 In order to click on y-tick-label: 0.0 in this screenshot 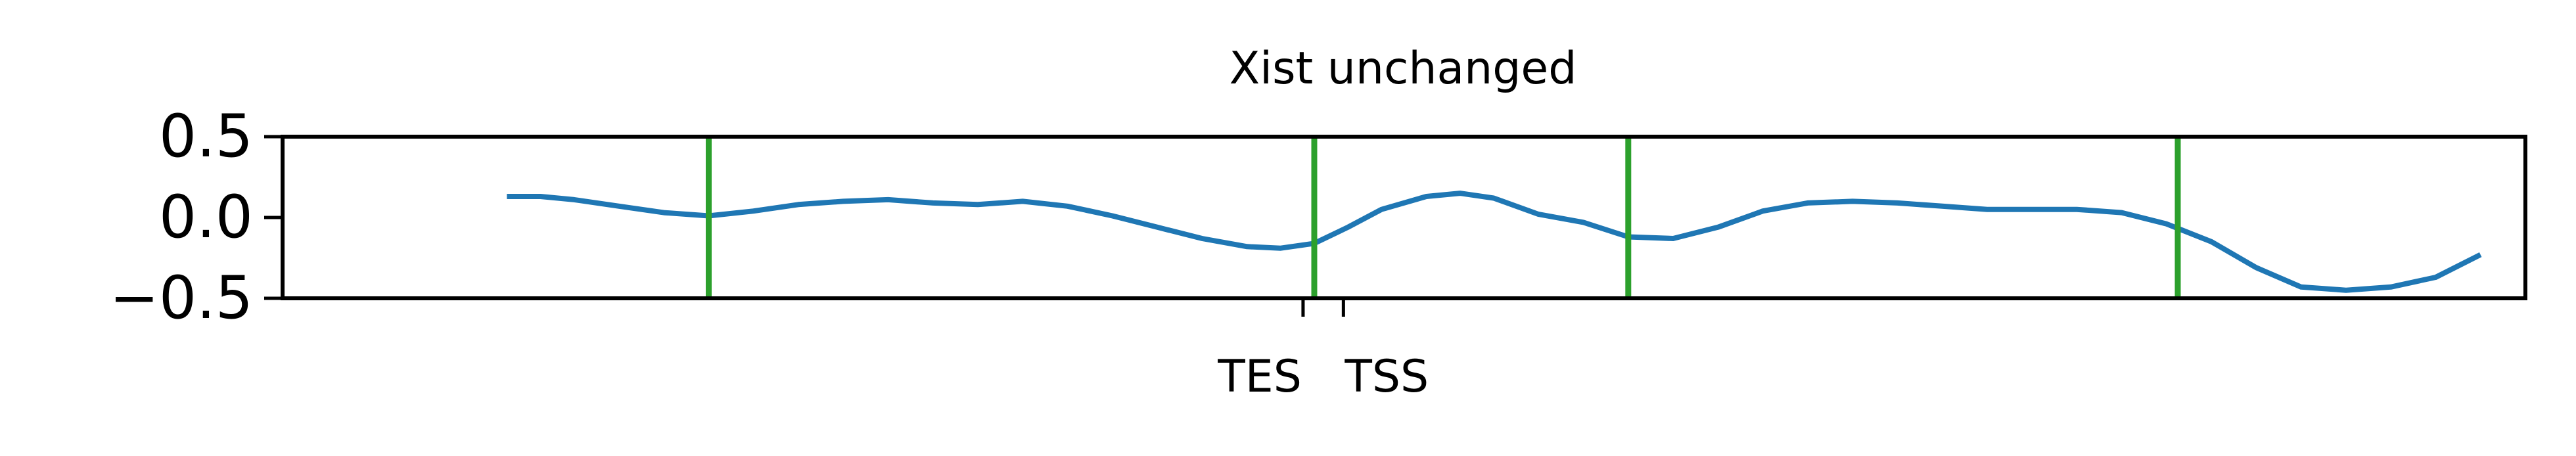, I will do `click(206, 217)`.